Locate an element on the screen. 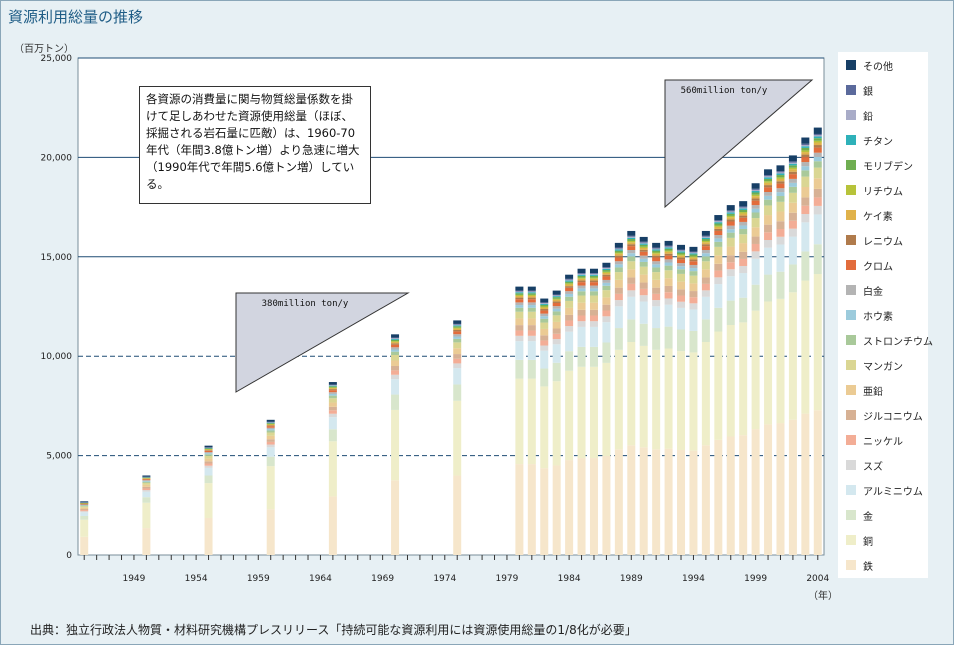  legend-item: クロム is located at coordinates (869, 265).